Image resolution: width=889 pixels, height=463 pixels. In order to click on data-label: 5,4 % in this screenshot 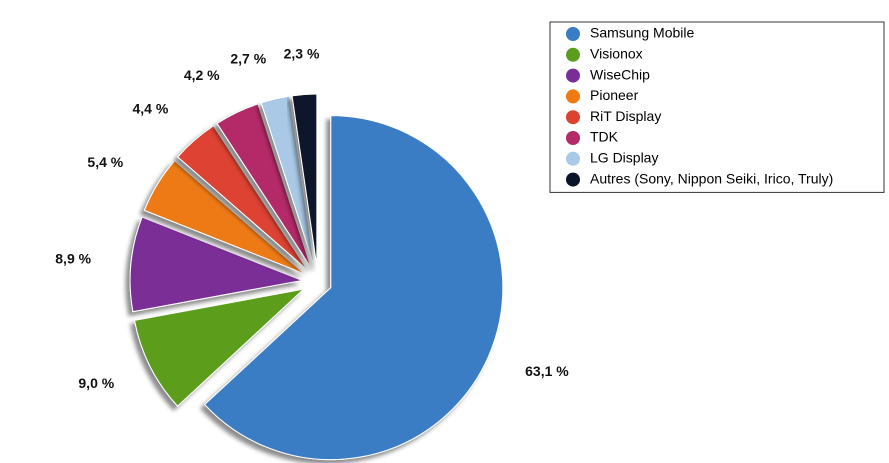, I will do `click(105, 162)`.